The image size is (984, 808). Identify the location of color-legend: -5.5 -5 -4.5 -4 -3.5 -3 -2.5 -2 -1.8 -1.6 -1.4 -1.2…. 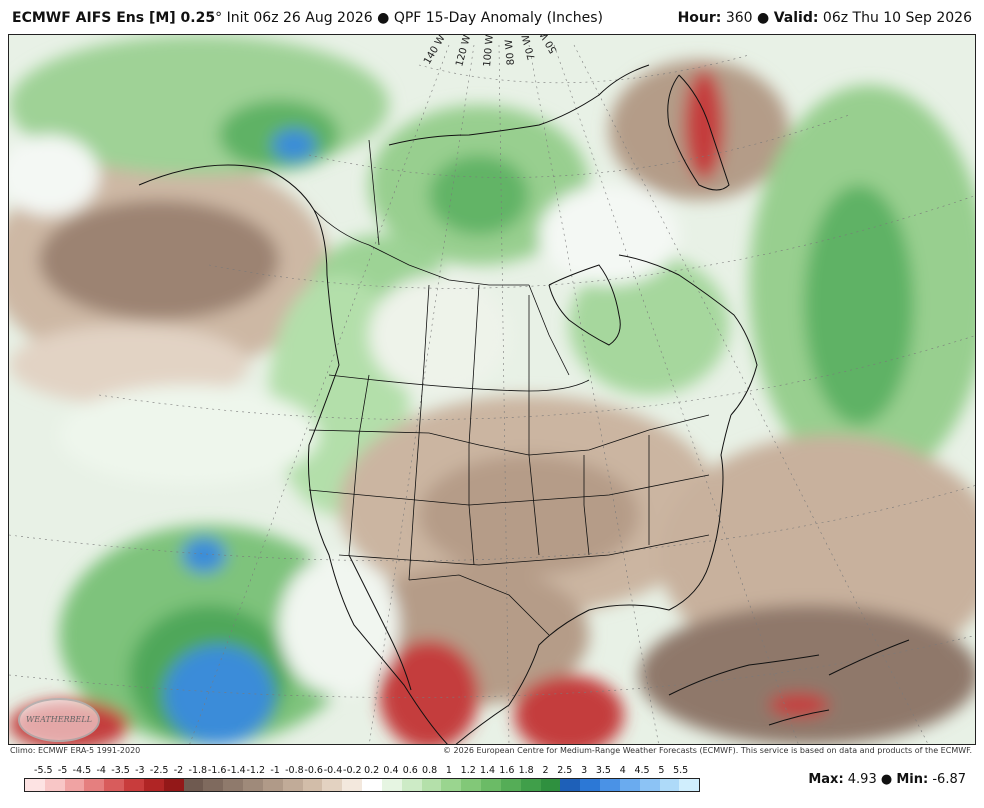
(362, 779).